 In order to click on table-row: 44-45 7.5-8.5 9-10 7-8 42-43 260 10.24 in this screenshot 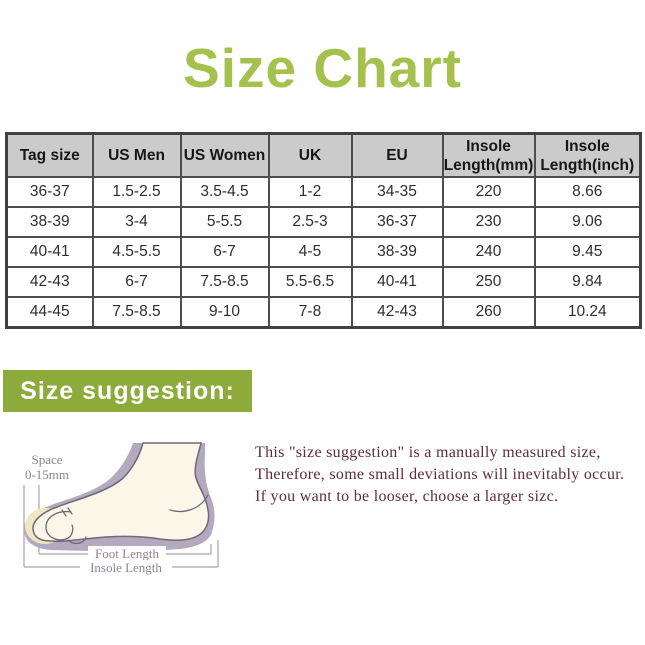, I will do `click(323, 312)`.